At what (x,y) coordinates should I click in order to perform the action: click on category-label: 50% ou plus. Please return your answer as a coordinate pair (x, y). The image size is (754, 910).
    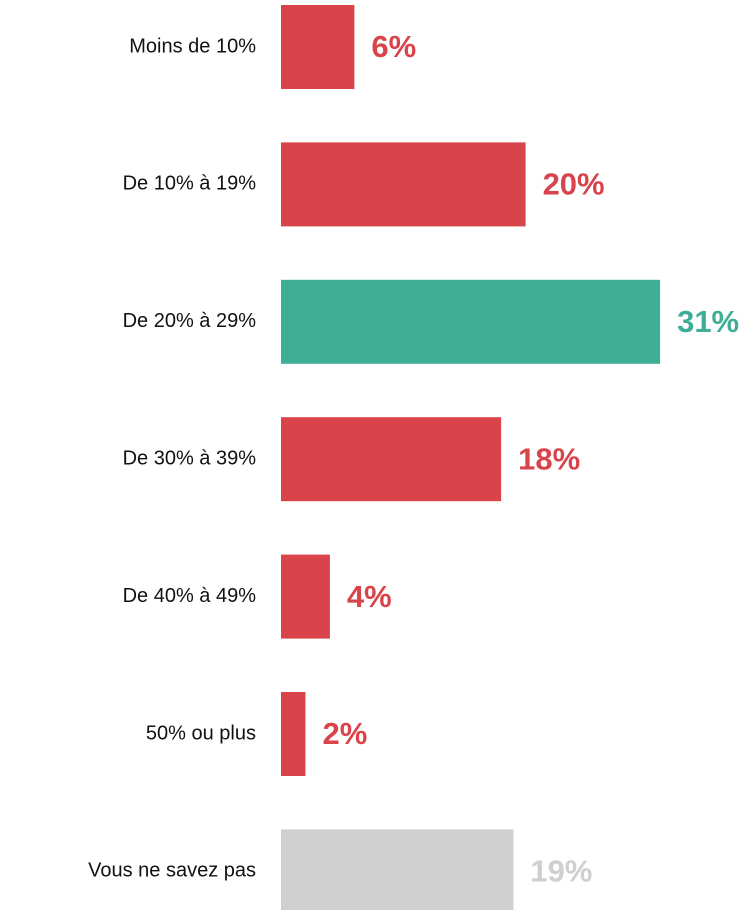
    Looking at the image, I should click on (201, 733).